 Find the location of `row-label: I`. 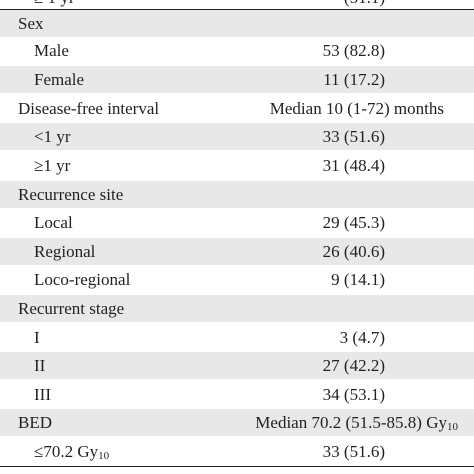

row-label: I is located at coordinates (37, 337).